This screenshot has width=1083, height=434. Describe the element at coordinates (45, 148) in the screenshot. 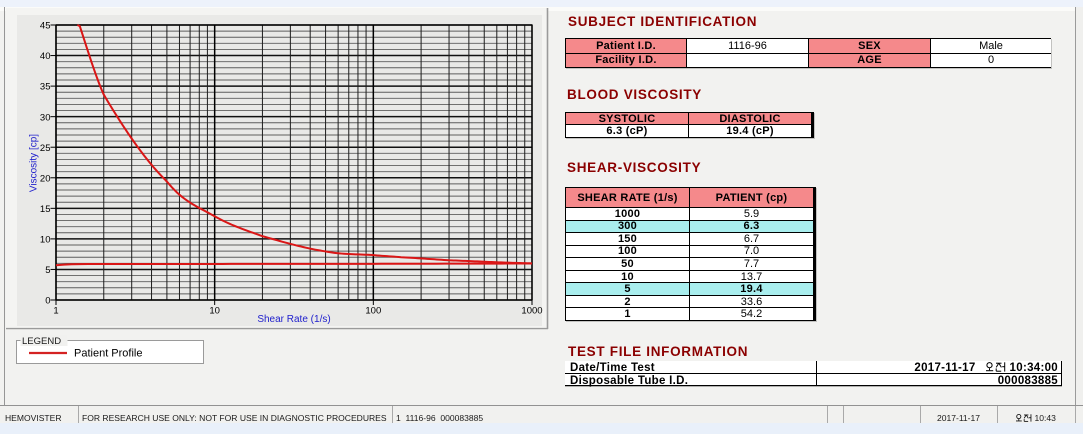

I see `svg-text: 25` at that location.